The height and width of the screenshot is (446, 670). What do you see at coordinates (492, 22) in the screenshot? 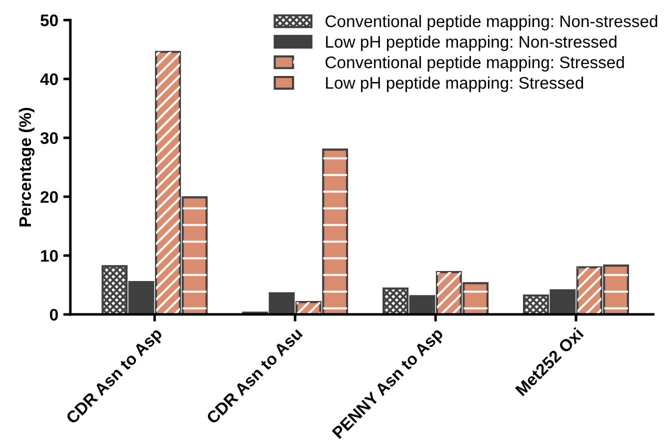
I see `legend-label: Conventional peptide mapping: Non-stressed` at bounding box center [492, 22].